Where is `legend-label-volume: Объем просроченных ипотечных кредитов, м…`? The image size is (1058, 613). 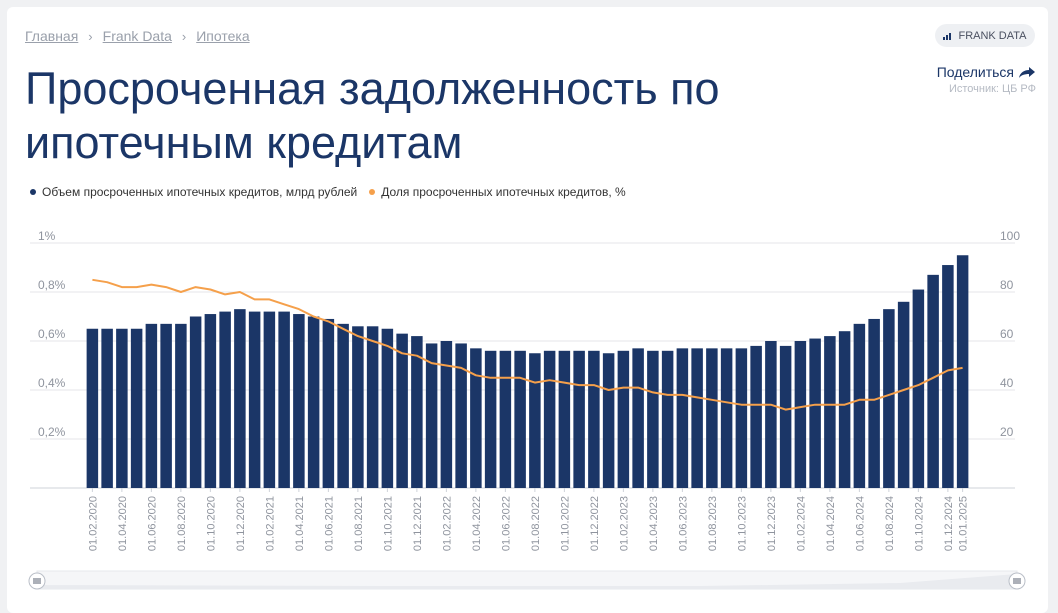
legend-label-volume: Объем просроченных ипотечных кредитов, м… is located at coordinates (200, 192).